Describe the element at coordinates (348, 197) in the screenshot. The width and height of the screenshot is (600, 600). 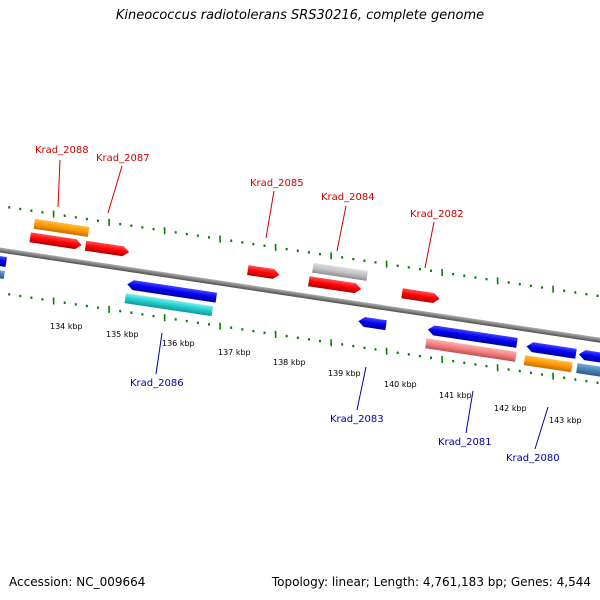
I see `gene-label: Krad_2084` at that location.